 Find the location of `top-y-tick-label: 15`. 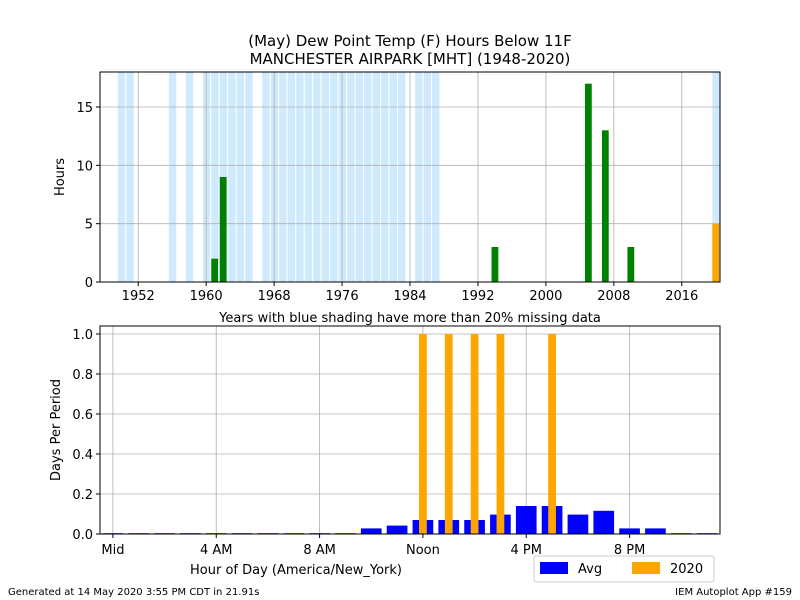

top-y-tick-label: 15 is located at coordinates (84, 108).